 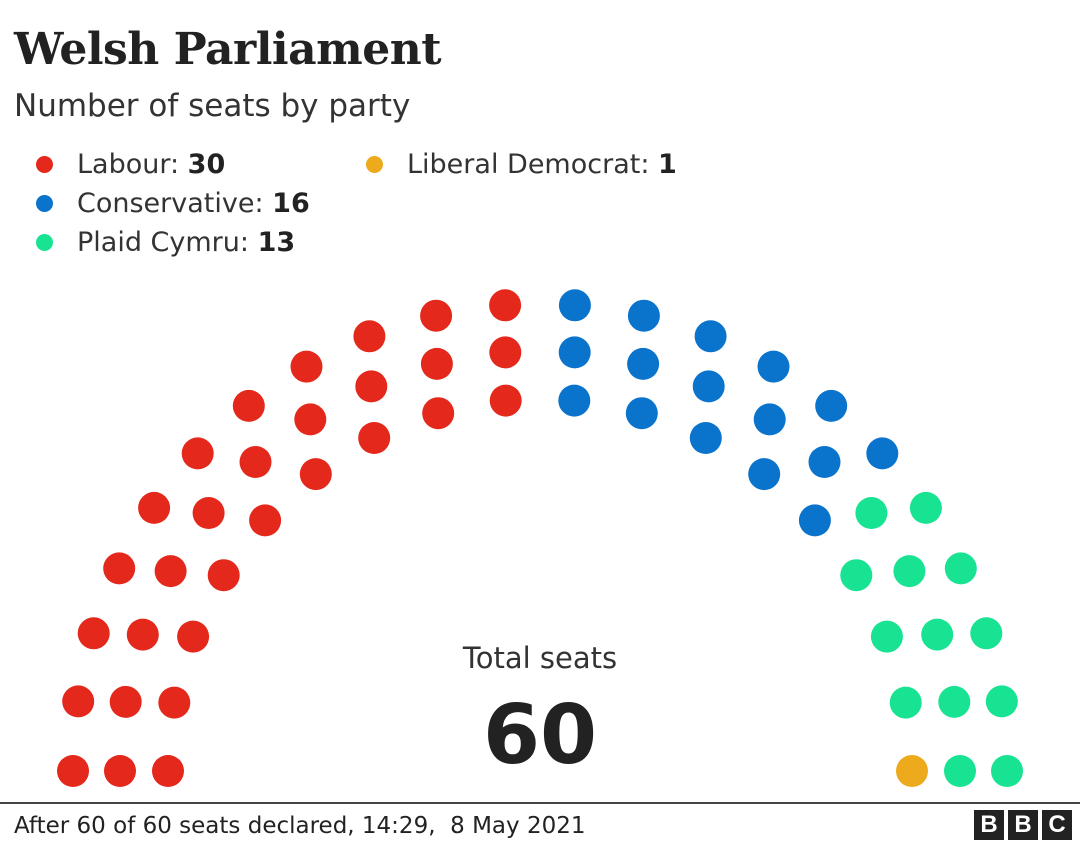 I want to click on legend-label: Liberal Democrat:, so click(x=533, y=164).